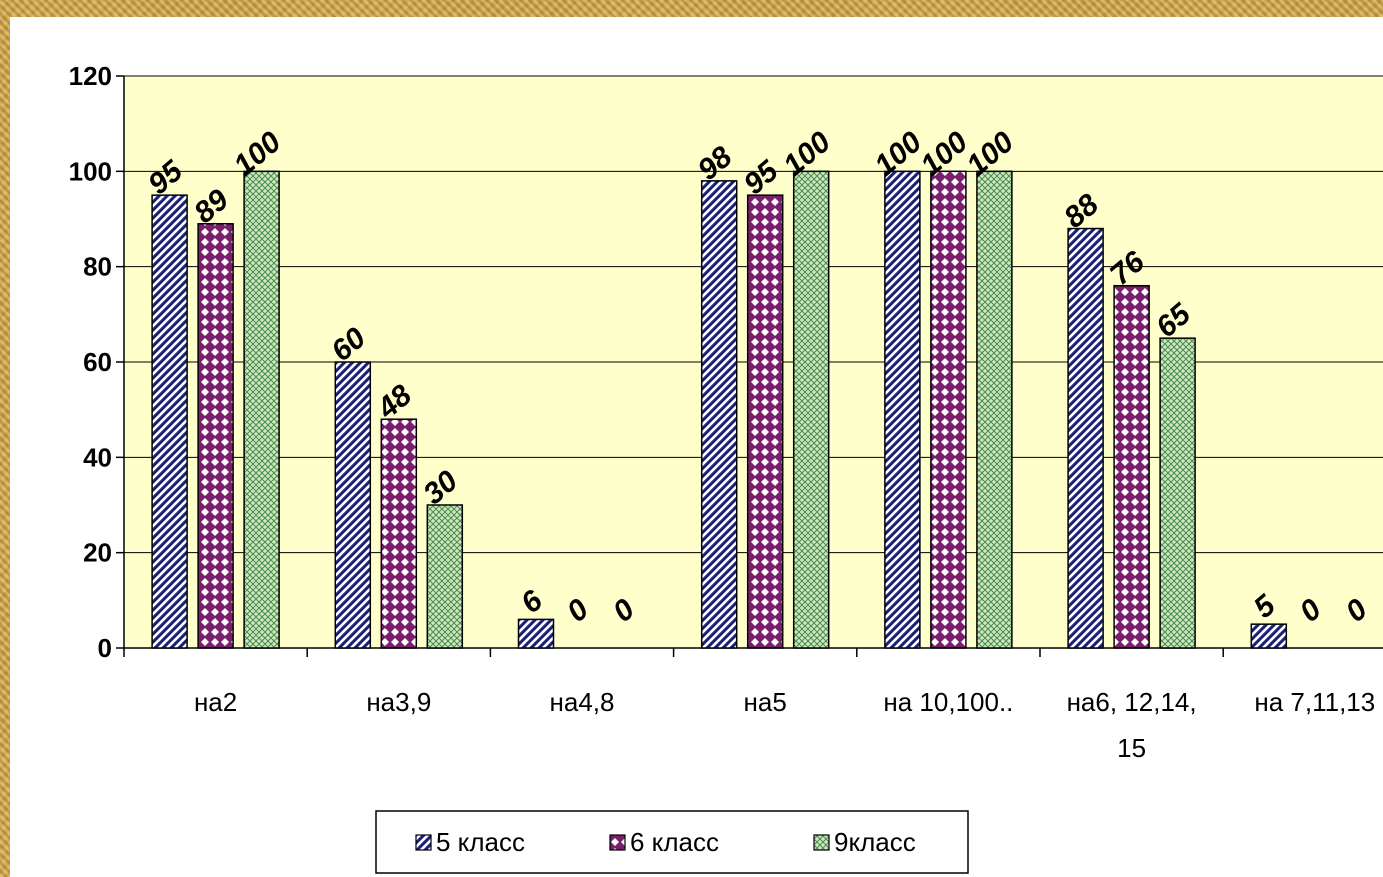 This screenshot has height=877, width=1383. Describe the element at coordinates (765, 702) in the screenshot. I see `x-tick-label: на5` at that location.